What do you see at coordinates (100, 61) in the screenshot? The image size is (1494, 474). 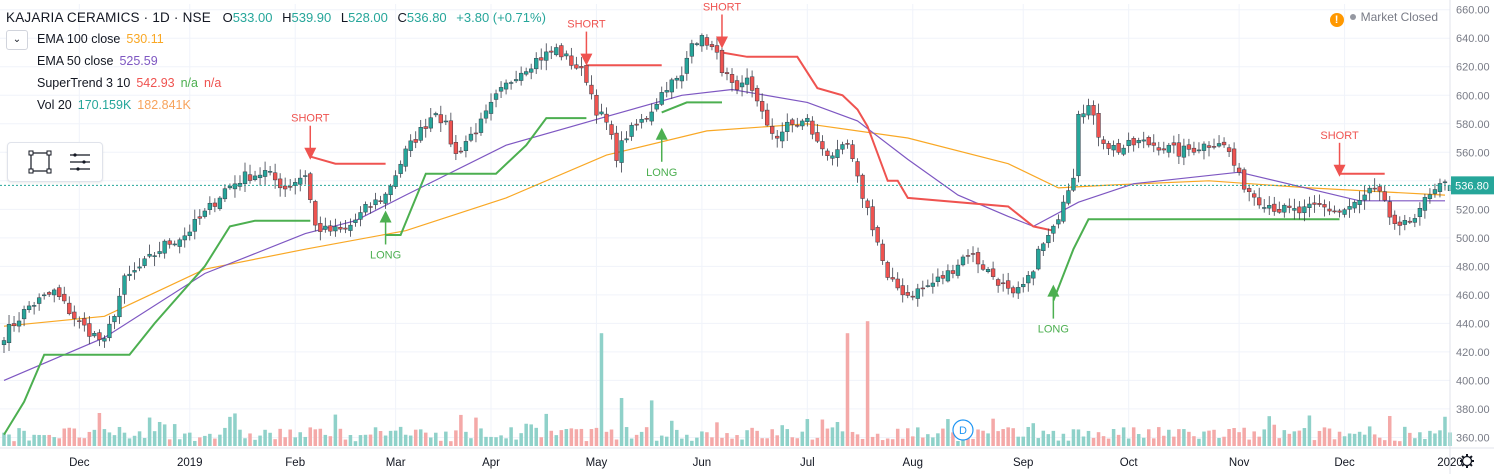 I see `indicator-row: EMA 50 close 525.59` at bounding box center [100, 61].